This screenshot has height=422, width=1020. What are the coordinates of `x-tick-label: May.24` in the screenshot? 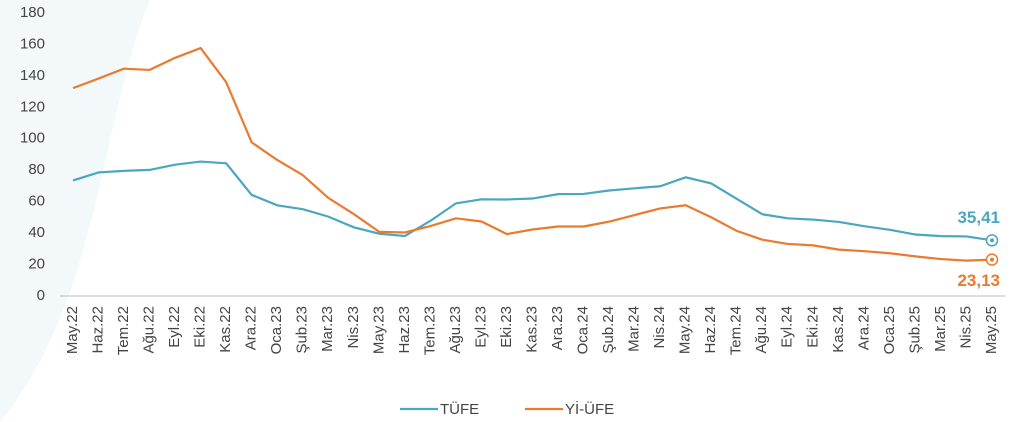 It's located at (685, 330).